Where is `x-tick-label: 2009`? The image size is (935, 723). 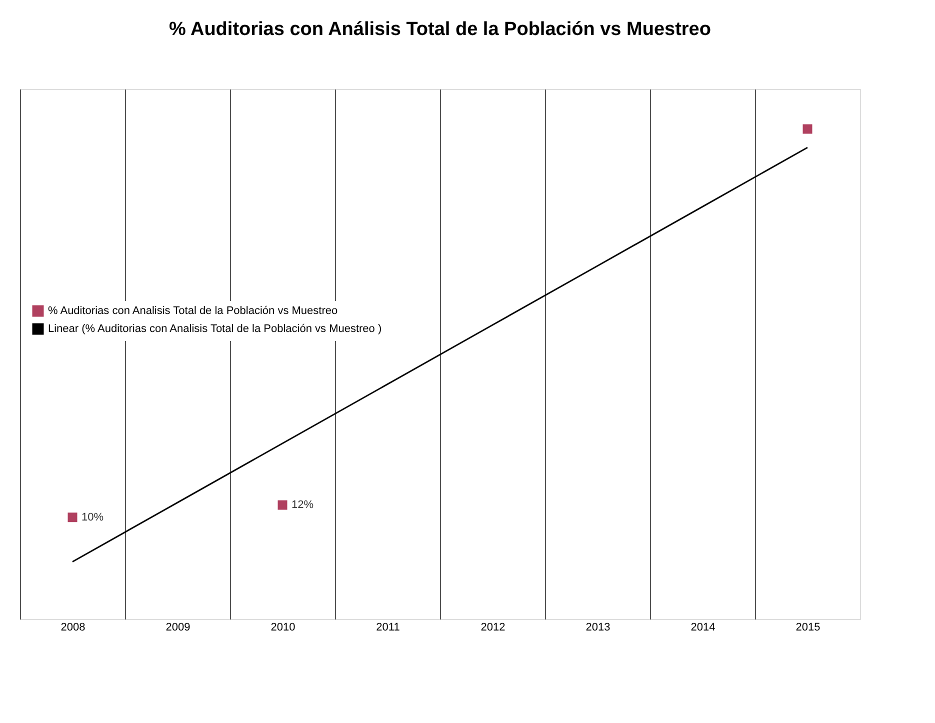
x-tick-label: 2009 is located at coordinates (178, 628).